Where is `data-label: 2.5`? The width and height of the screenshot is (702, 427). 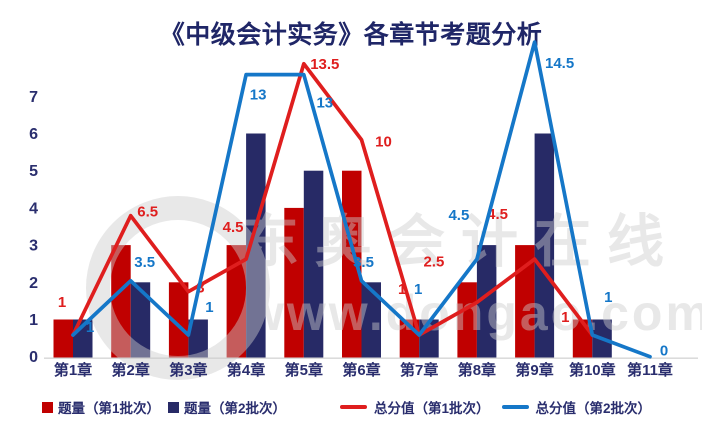
data-label: 2.5 is located at coordinates (433, 261).